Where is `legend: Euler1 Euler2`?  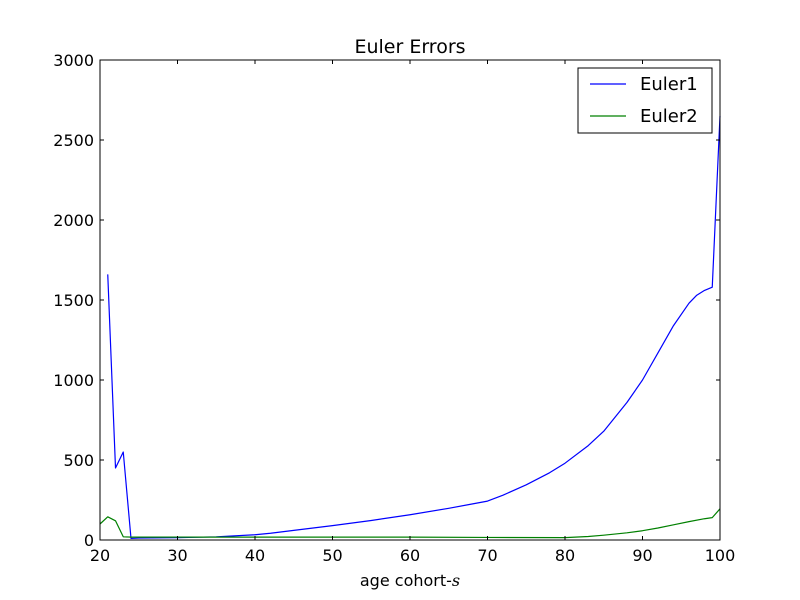
legend: Euler1 Euler2 is located at coordinates (645, 100).